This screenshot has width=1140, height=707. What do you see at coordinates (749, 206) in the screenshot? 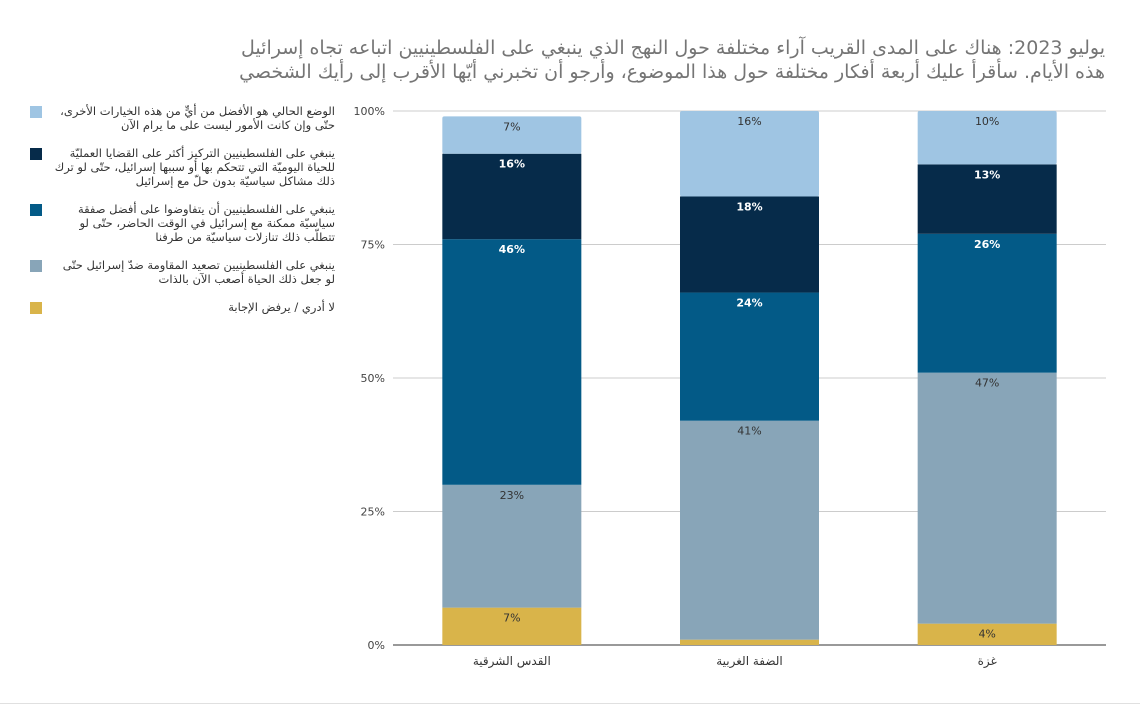
I see `data-label: 18%` at bounding box center [749, 206].